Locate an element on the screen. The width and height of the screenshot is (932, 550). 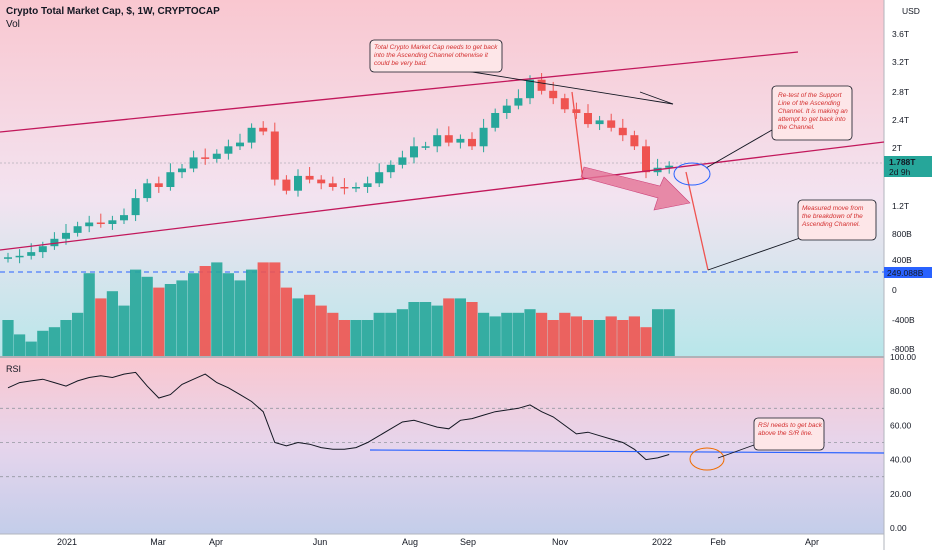
countdown-tag is located at coordinates (908, 172).